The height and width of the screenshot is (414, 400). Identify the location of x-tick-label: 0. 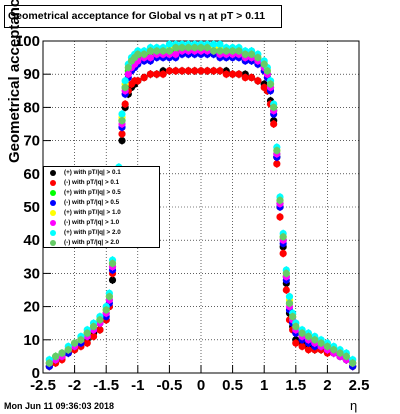
(201, 385).